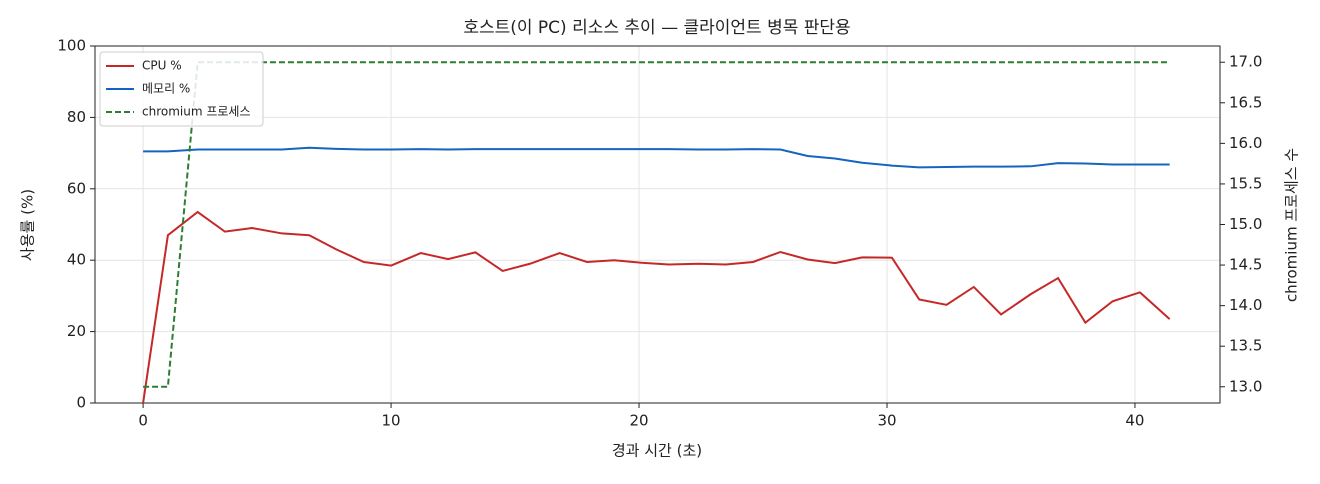 The image size is (1320, 484). I want to click on x-tick-label: 40, so click(1134, 421).